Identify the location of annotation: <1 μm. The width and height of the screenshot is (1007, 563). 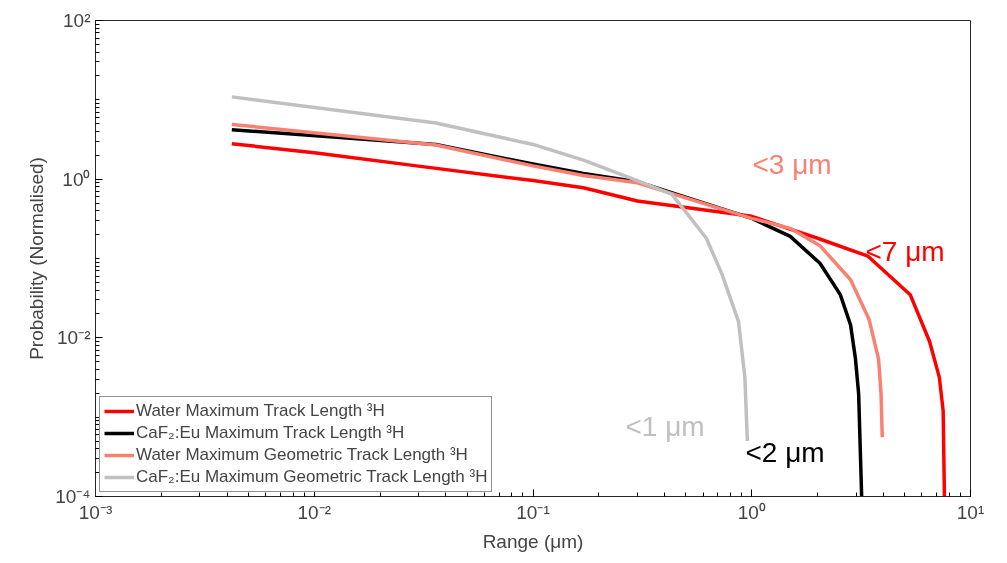
(665, 426).